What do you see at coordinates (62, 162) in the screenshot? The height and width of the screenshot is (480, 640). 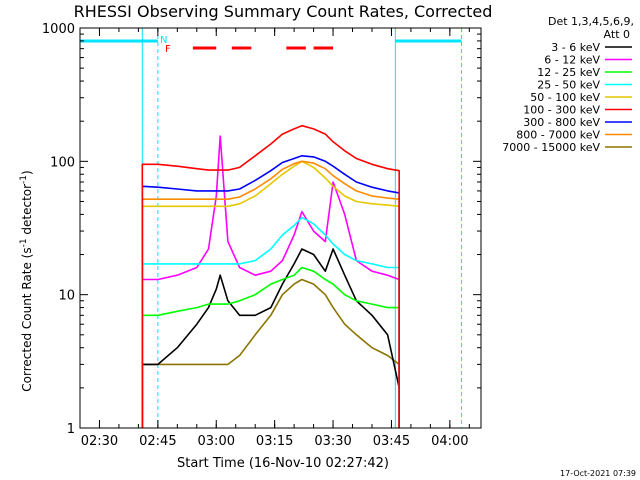 I see `y-tick-label: 100` at bounding box center [62, 162].